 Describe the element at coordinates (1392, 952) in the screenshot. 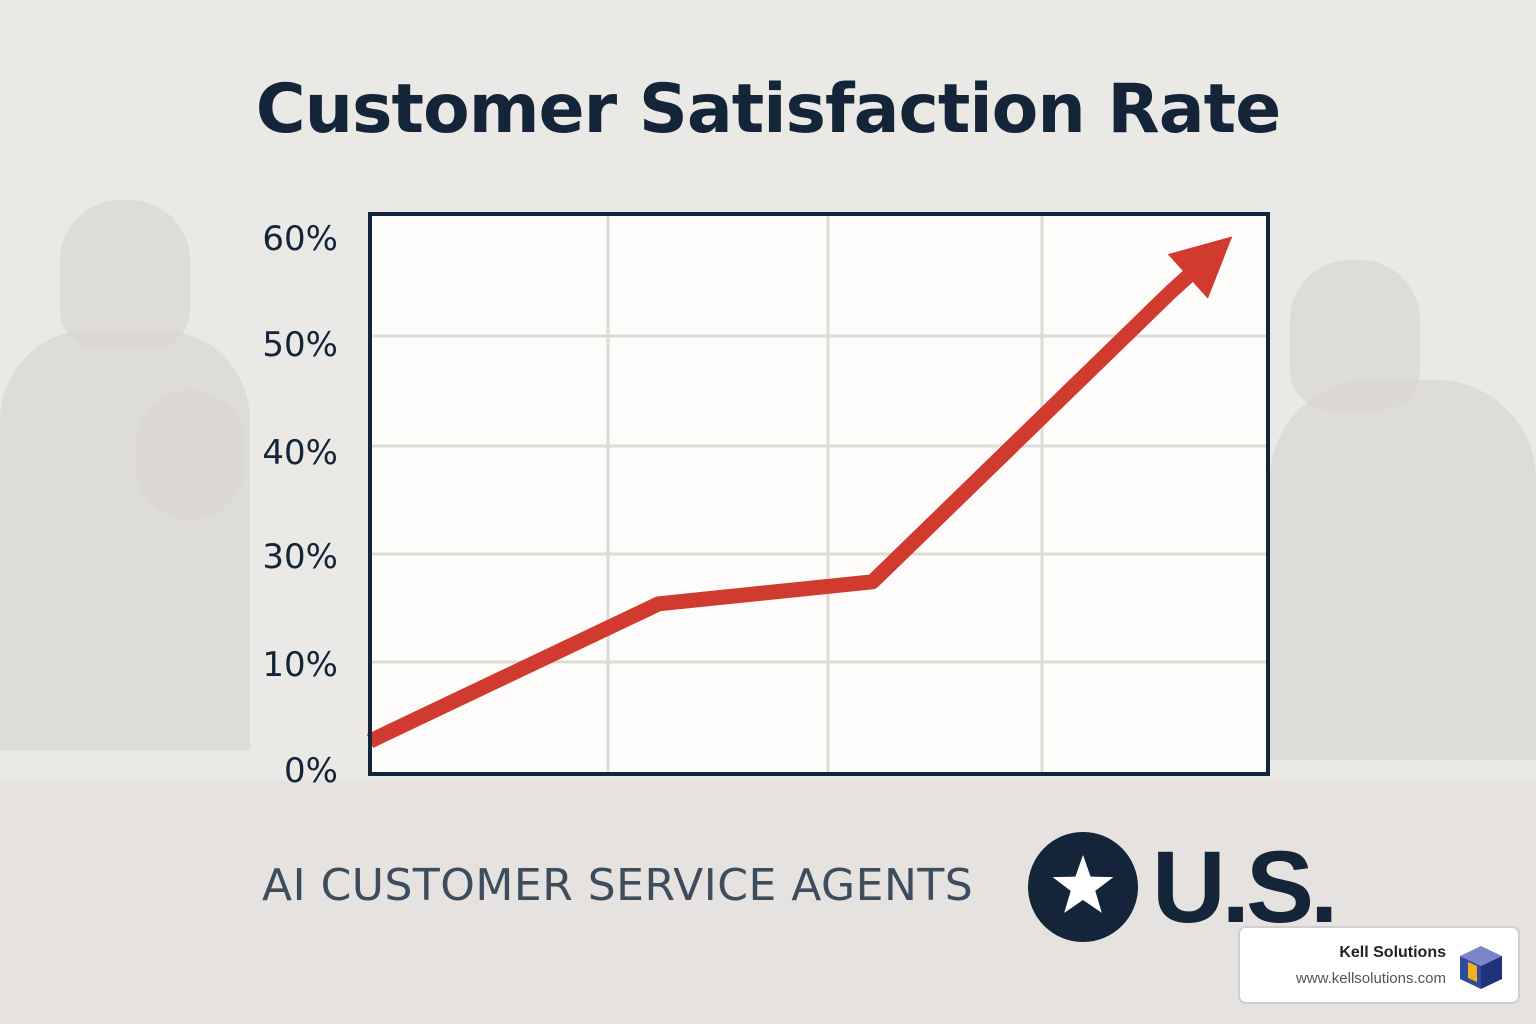

I see `watermark-name: Kell Solutions` at that location.